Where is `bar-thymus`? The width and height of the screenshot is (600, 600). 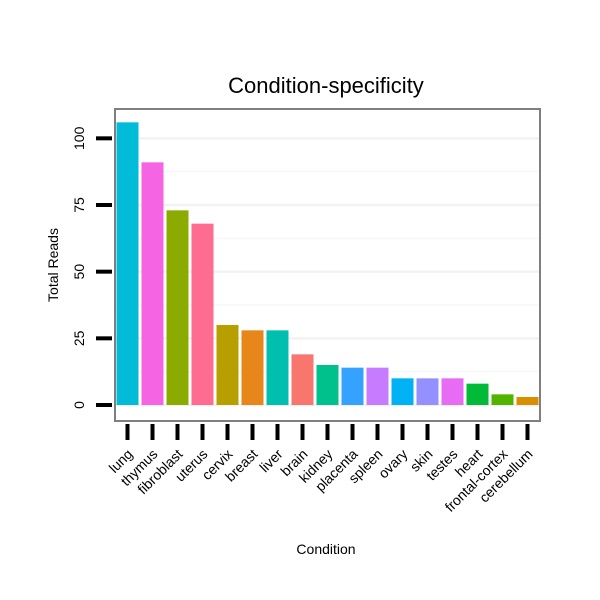 bar-thymus is located at coordinates (152, 283).